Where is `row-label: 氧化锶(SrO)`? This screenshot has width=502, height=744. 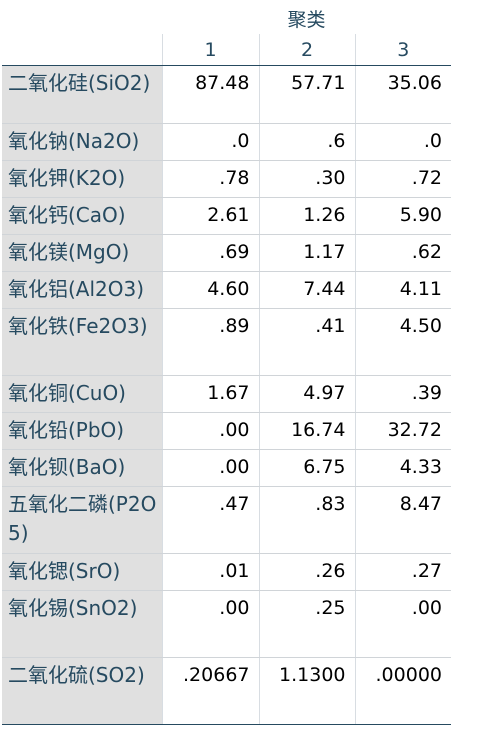
row-label: 氧化锶(SrO) is located at coordinates (82, 572).